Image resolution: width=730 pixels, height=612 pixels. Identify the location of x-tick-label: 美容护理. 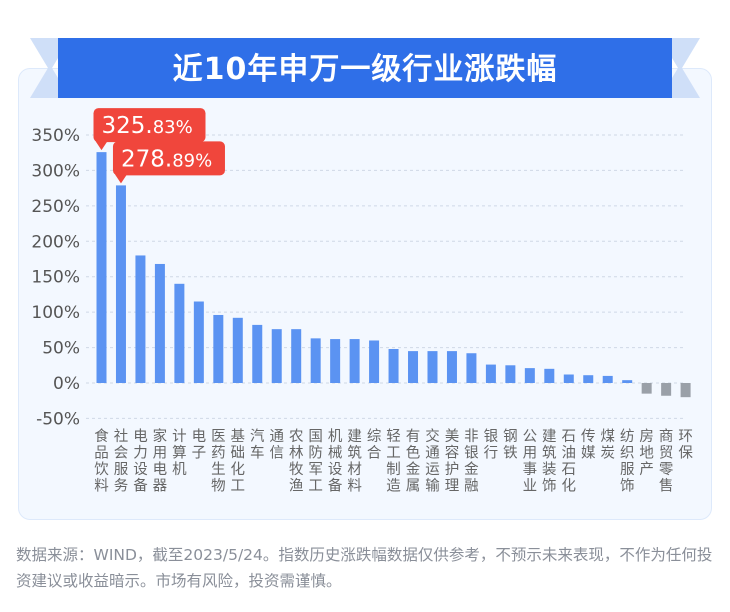
(452, 461).